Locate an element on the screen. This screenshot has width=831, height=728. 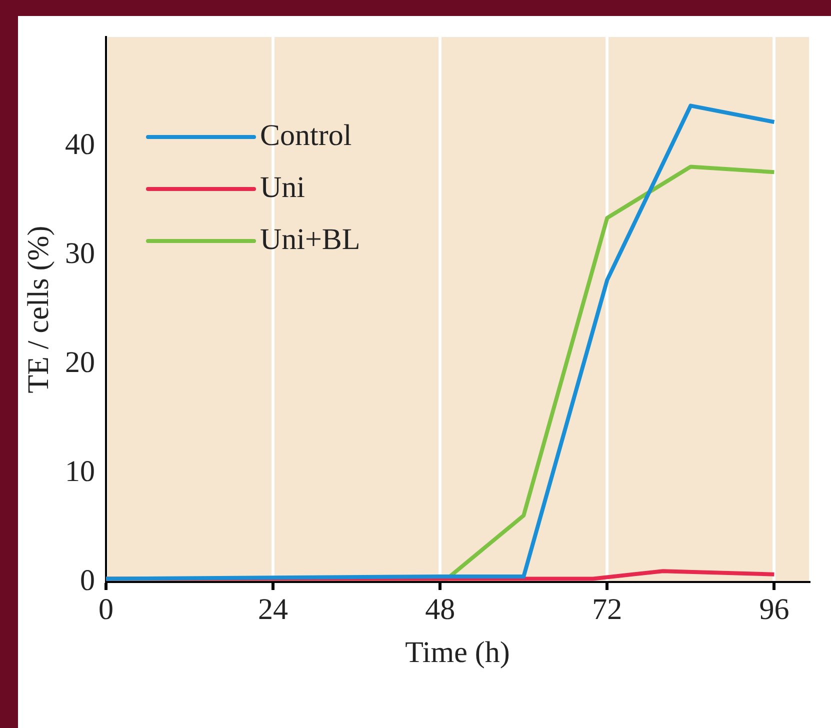
legend-label: Uni is located at coordinates (282, 187).